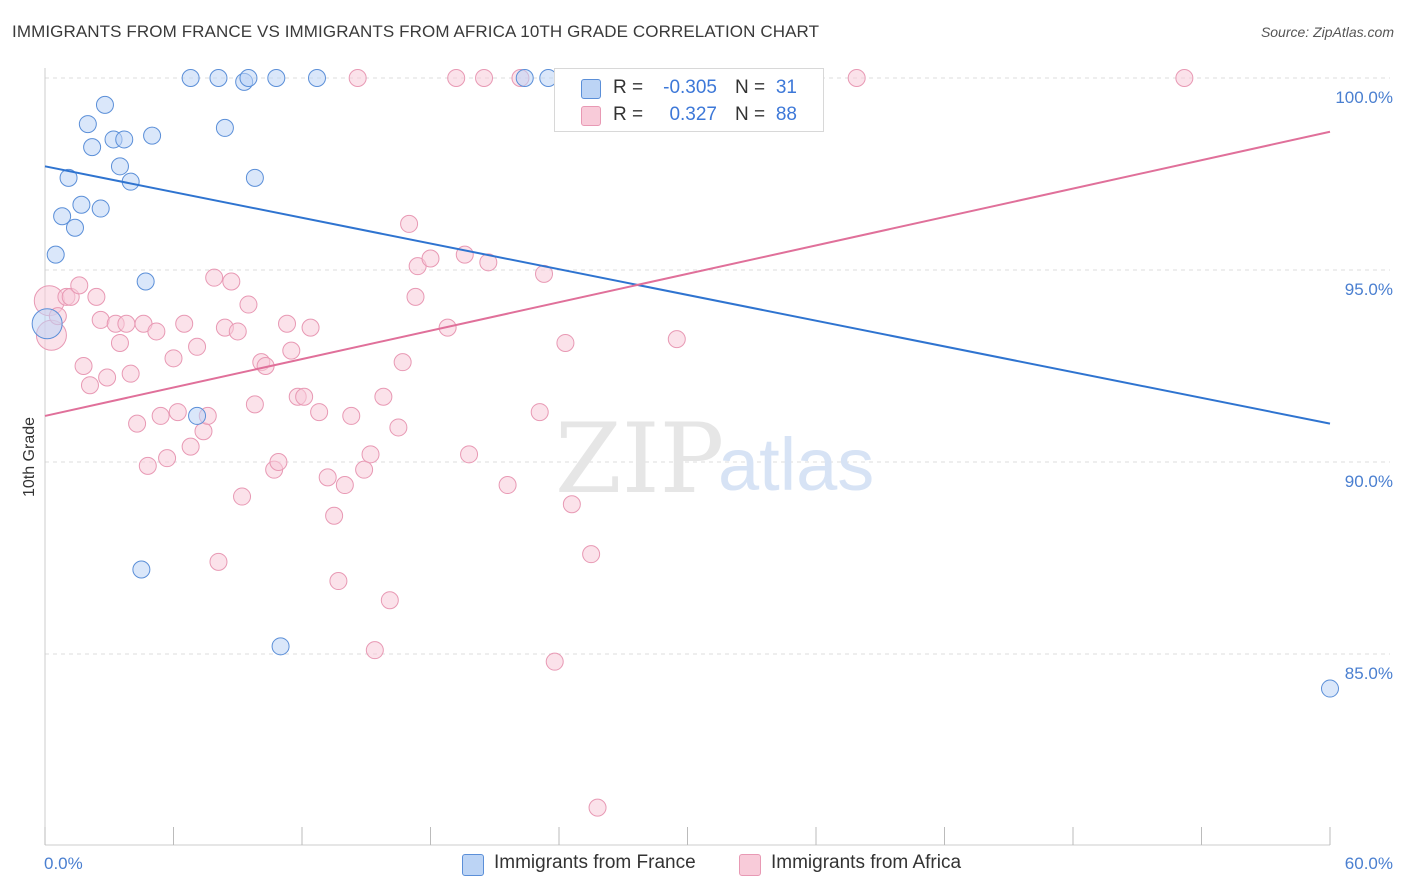 The height and width of the screenshot is (892, 1406). Describe the element at coordinates (866, 862) in the screenshot. I see `africa-legend-label: Immigrants from Africa` at that location.